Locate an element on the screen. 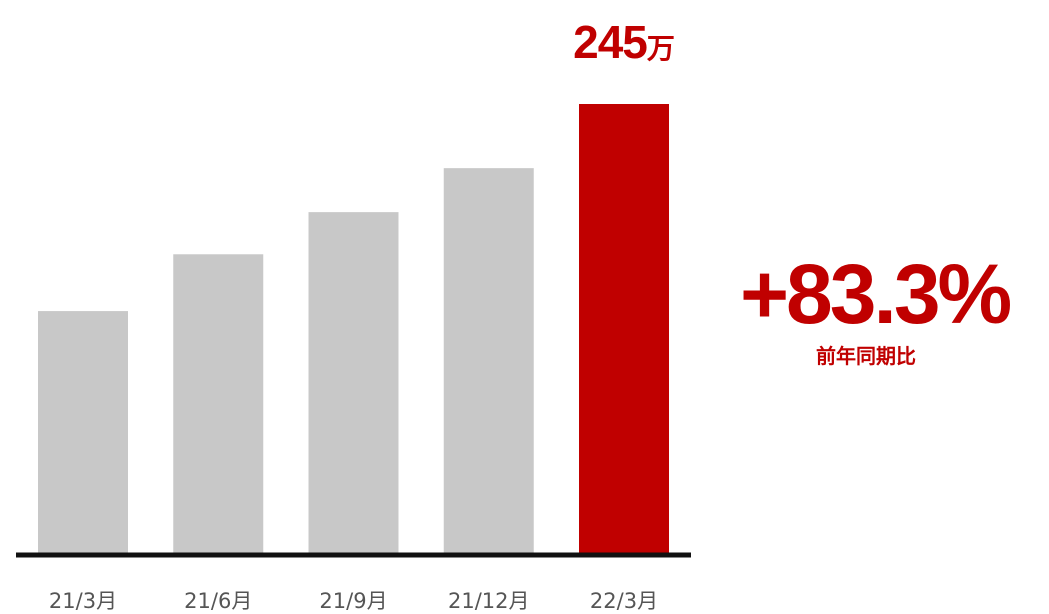  x-tick-label: 21/3月 is located at coordinates (83, 601).